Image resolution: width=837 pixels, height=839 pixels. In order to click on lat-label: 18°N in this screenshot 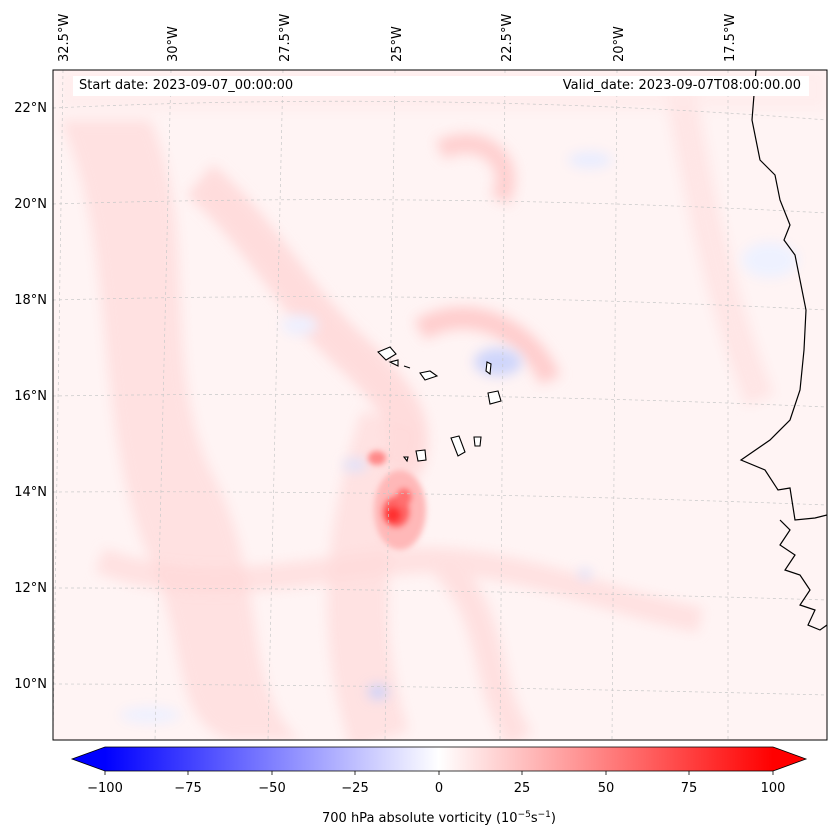, I will do `click(30, 300)`.